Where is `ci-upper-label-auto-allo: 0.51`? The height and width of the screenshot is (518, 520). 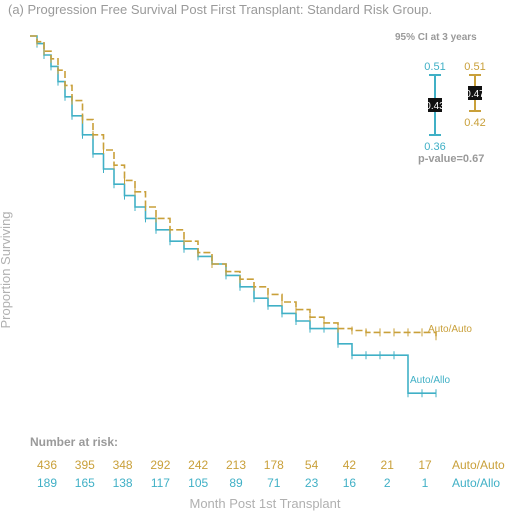 ci-upper-label-auto-allo: 0.51 is located at coordinates (434, 67).